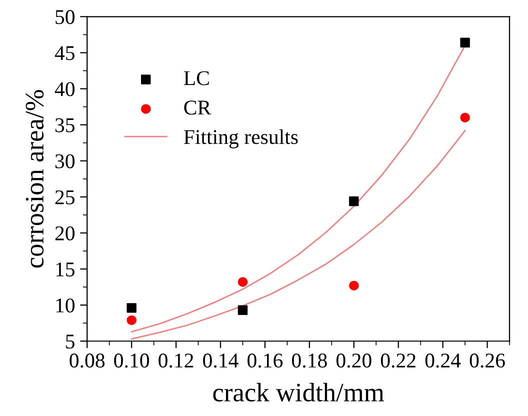 Image resolution: width=528 pixels, height=416 pixels. Describe the element at coordinates (220, 361) in the screenshot. I see `x-tick-label: 0.14` at that location.